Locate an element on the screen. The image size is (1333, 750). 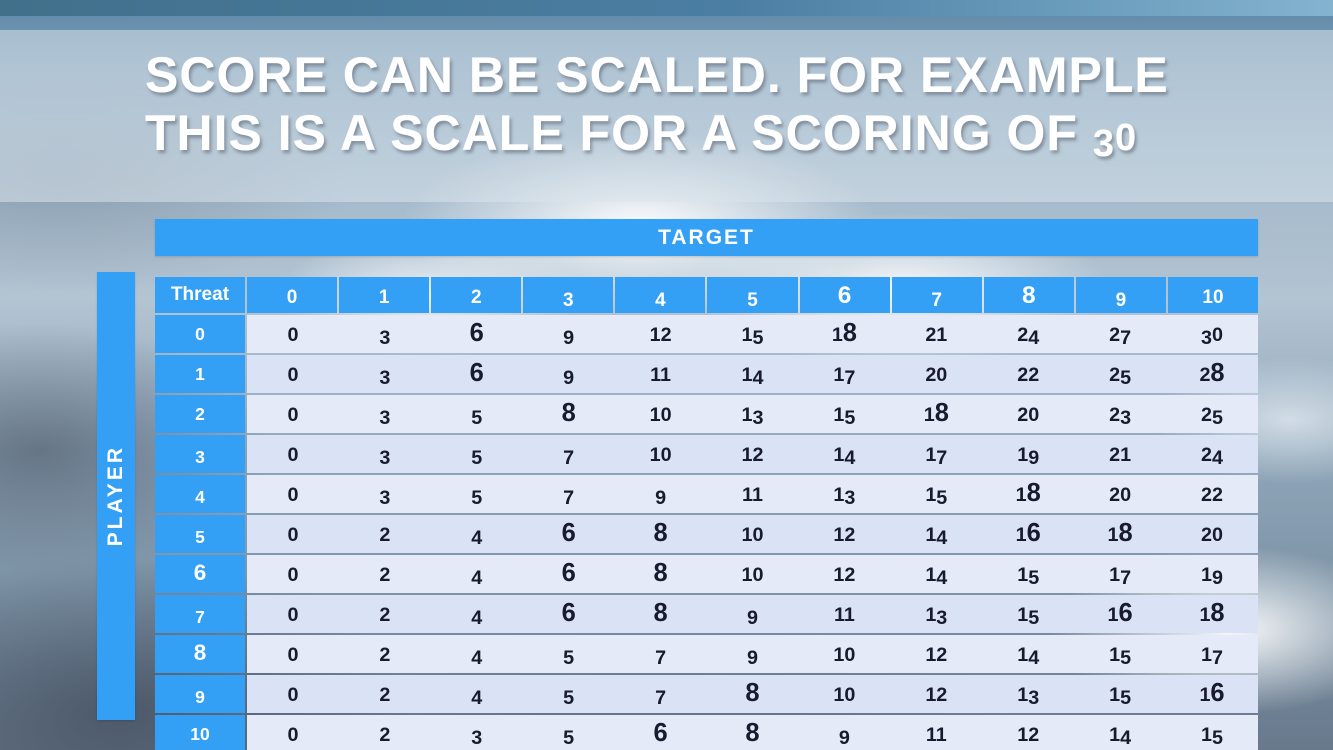
column-header: 1 is located at coordinates (384, 295).